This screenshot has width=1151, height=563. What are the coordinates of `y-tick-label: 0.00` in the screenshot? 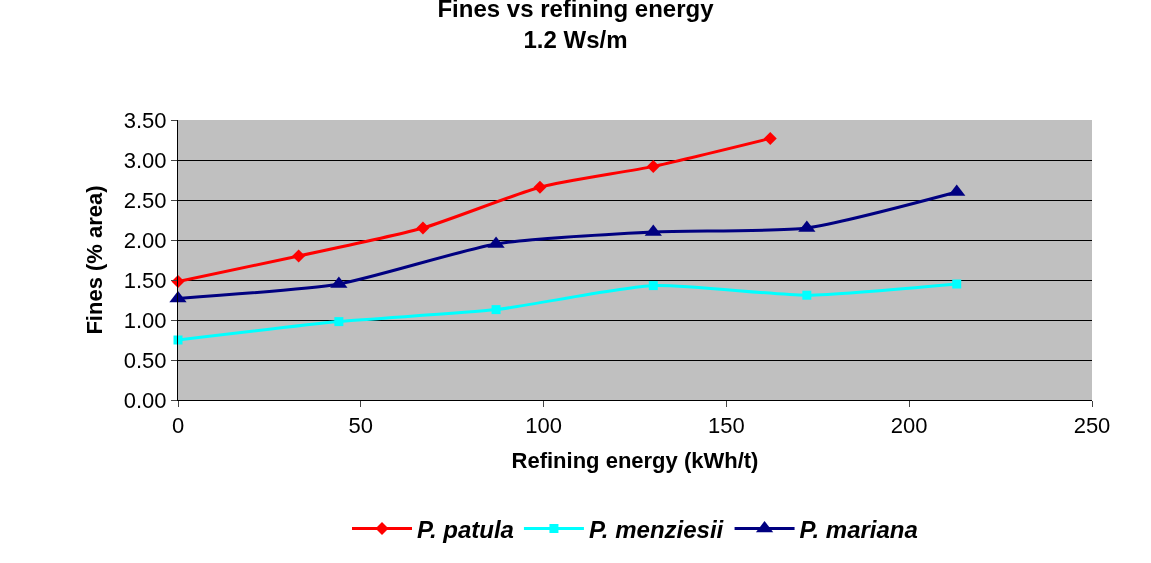 It's located at (145, 400).